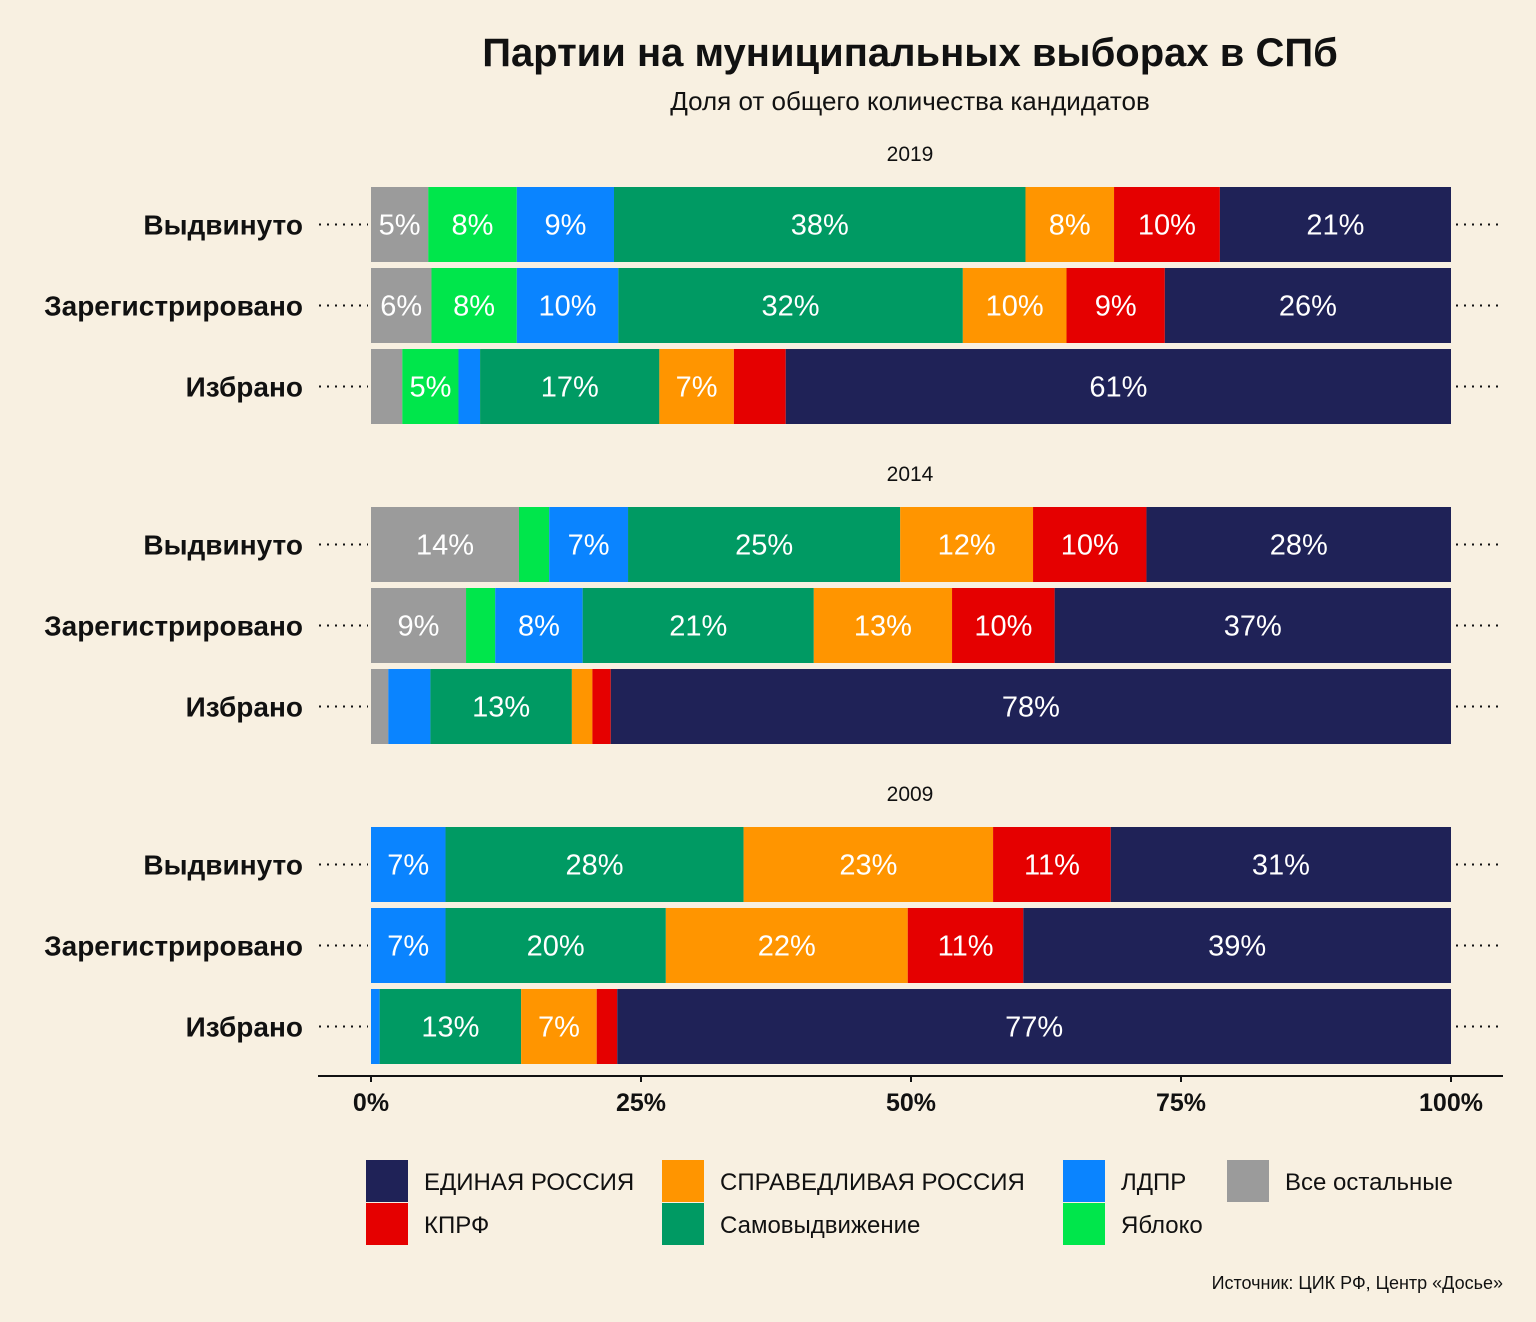 This screenshot has height=1322, width=1536. I want to click on bar-row: Избрано 13% 7% 77%, so click(843, 1026).